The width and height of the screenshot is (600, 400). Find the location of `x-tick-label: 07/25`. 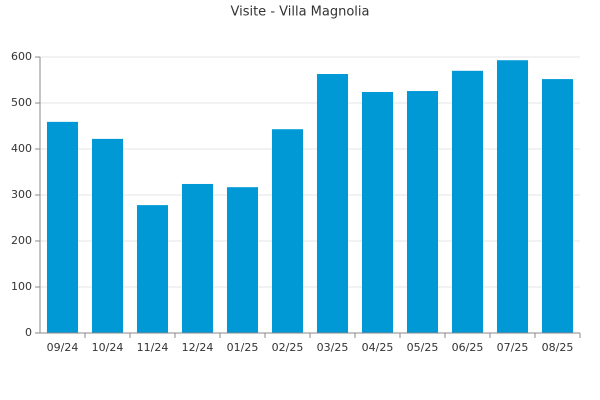

x-tick-label: 07/25 is located at coordinates (513, 347).